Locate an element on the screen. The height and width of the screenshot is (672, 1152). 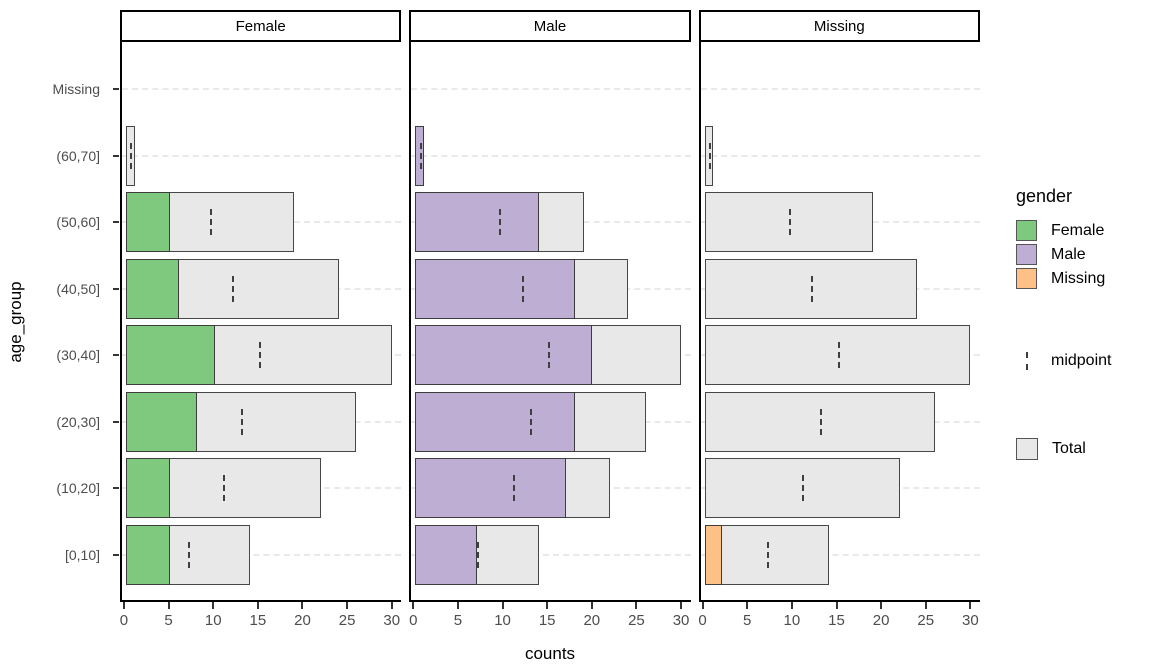
legend-item-label: Missing is located at coordinates (1078, 278).